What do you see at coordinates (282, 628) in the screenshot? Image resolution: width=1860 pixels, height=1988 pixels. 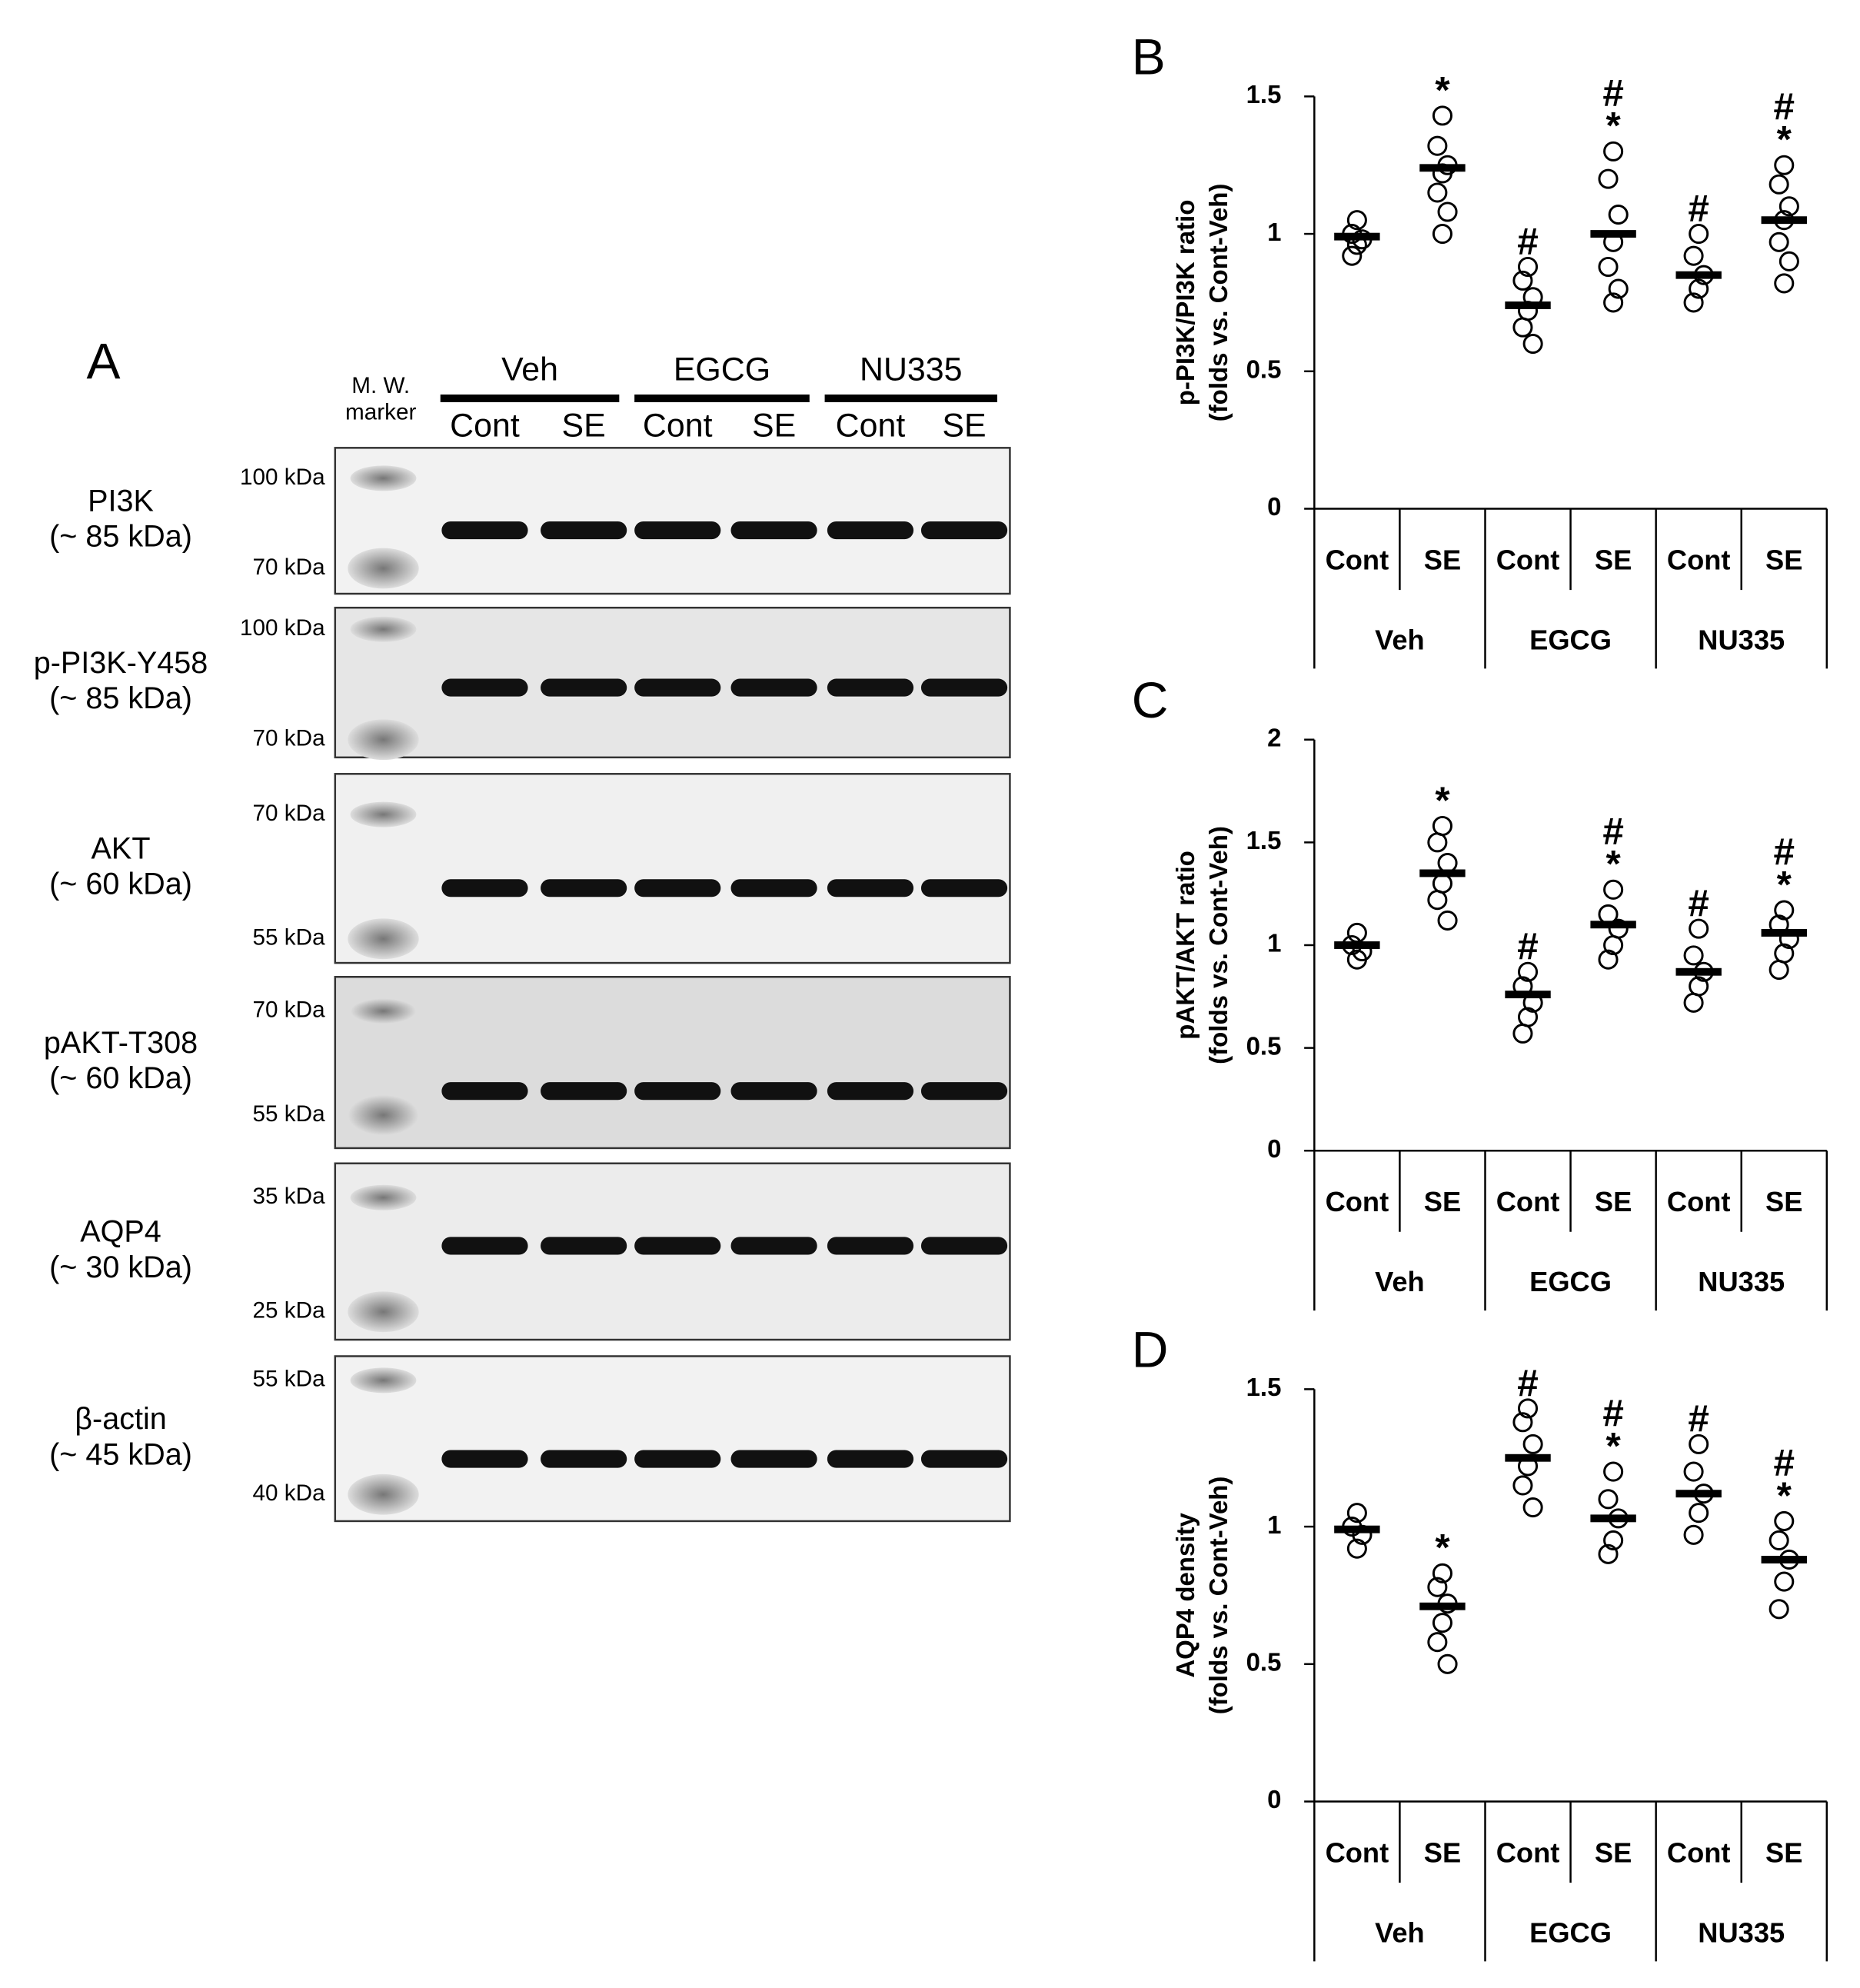 I see `kda-label: 100 kDa` at bounding box center [282, 628].